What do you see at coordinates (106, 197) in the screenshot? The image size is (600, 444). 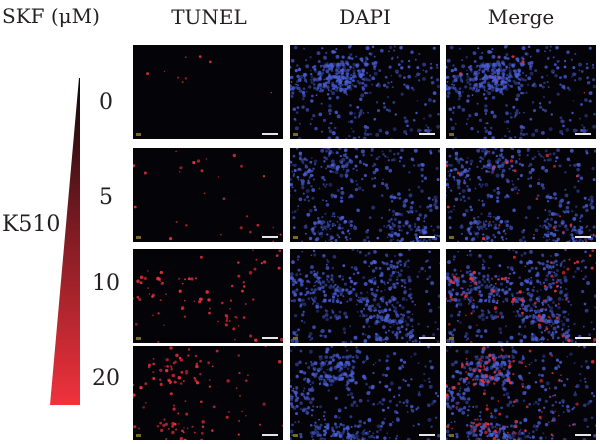 I see `dose-label-5: 5` at bounding box center [106, 197].